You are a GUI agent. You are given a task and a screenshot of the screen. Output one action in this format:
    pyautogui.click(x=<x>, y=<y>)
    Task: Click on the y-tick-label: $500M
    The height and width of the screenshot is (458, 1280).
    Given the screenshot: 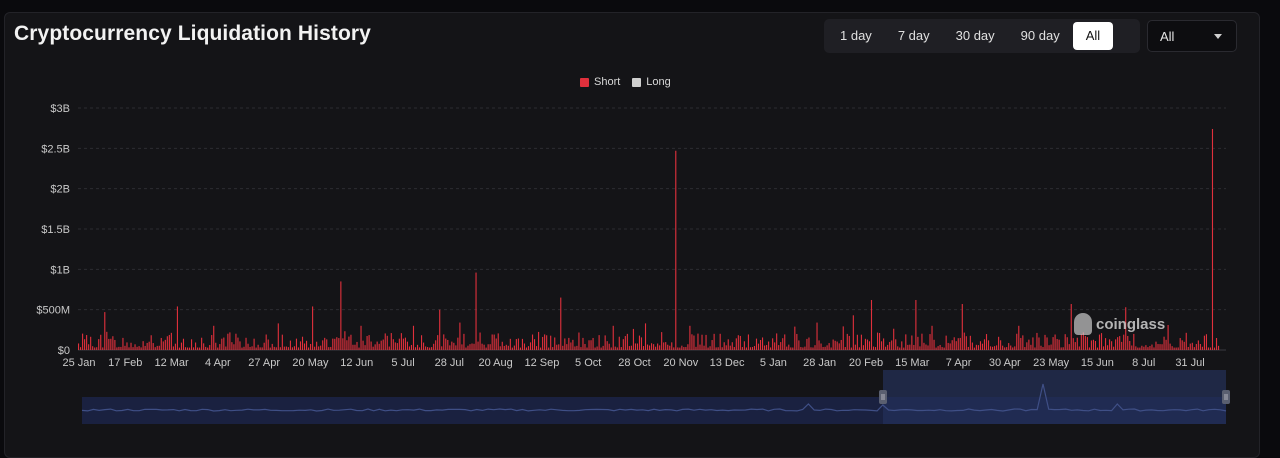 What is the action you would take?
    pyautogui.click(x=53, y=311)
    